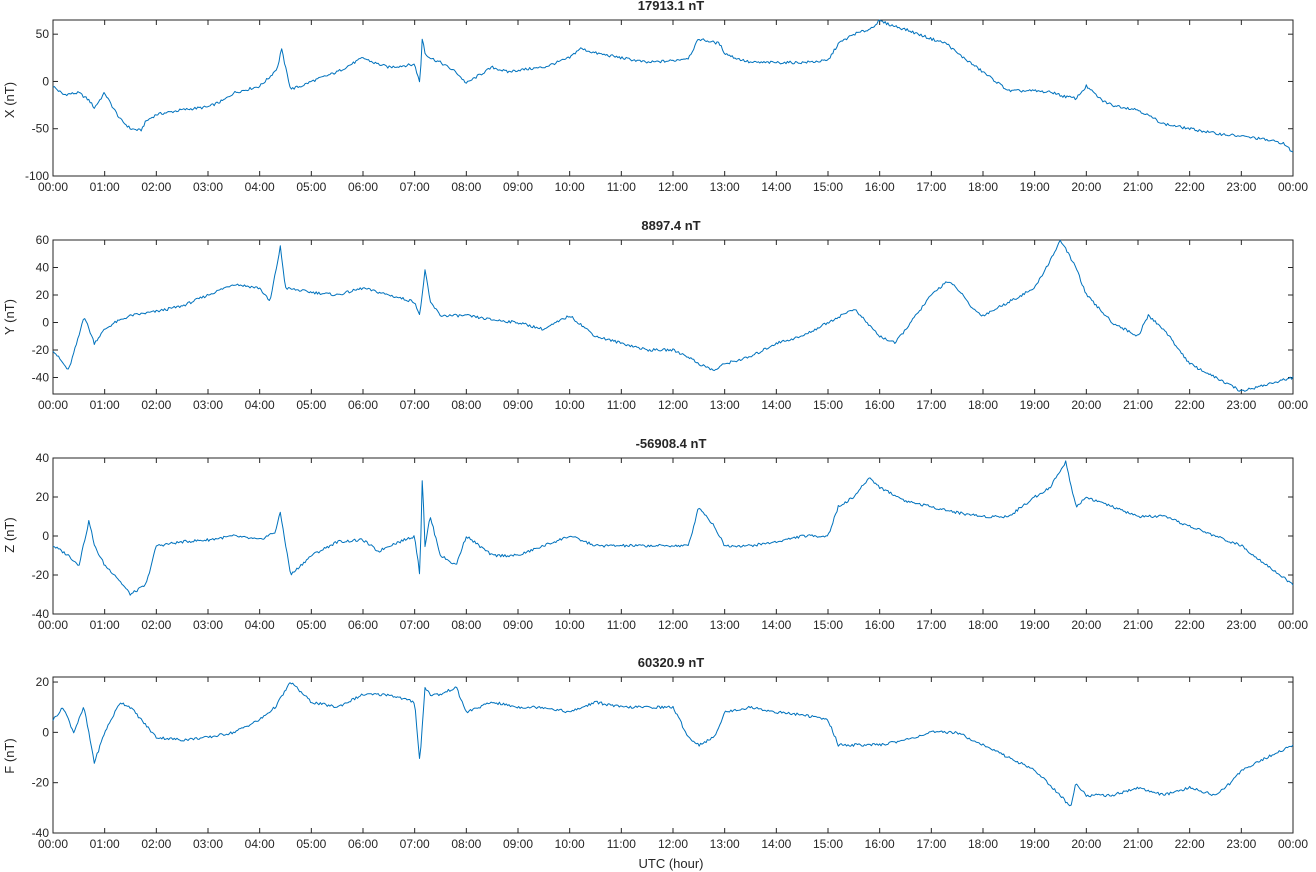 The width and height of the screenshot is (1316, 872). I want to click on y-tick-label: -100, so click(37, 176).